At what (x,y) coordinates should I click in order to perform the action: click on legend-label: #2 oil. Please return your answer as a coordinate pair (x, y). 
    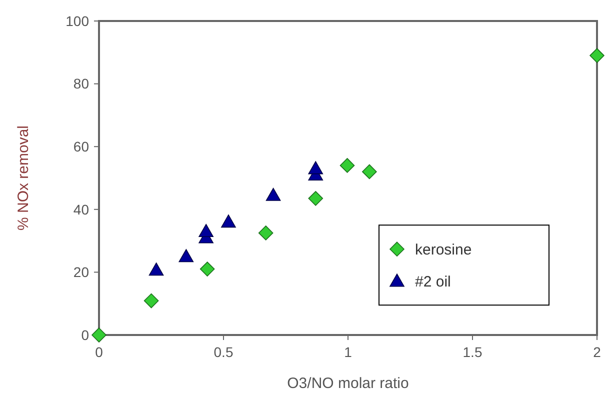
    Looking at the image, I should click on (433, 281).